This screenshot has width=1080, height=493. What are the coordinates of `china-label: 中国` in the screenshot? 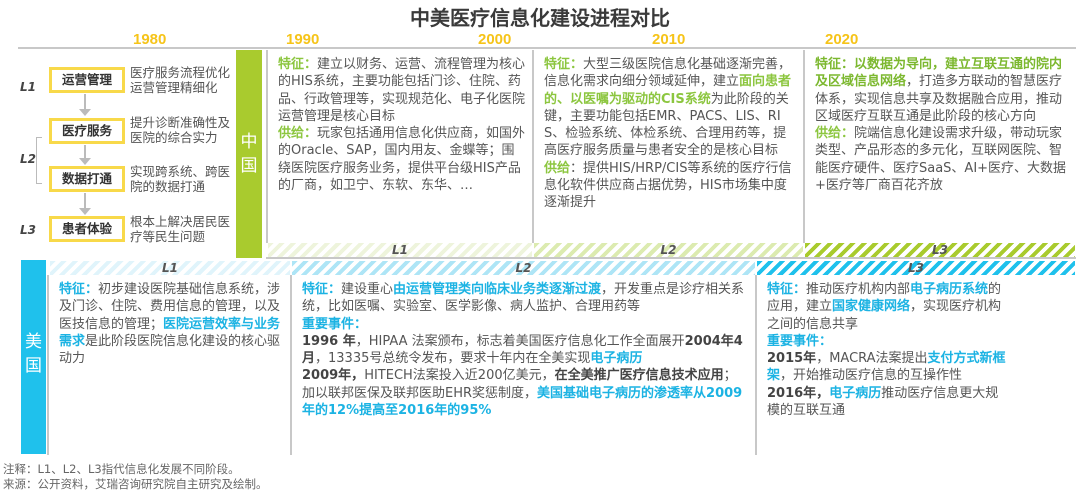 It's located at (249, 154).